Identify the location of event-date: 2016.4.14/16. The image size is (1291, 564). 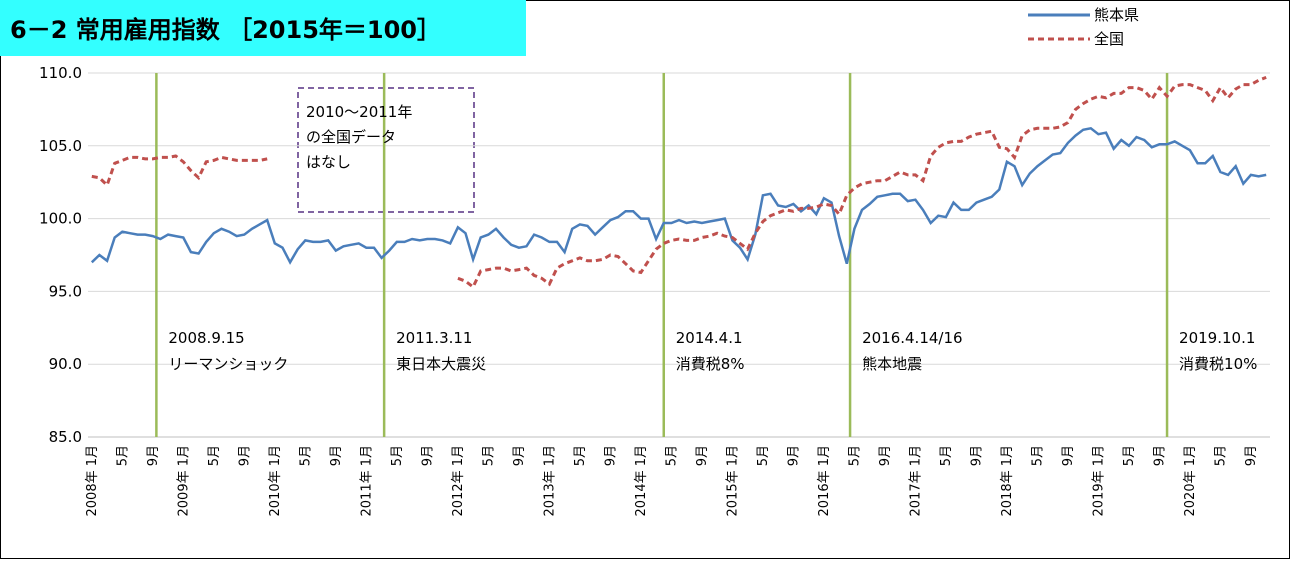
(912, 338).